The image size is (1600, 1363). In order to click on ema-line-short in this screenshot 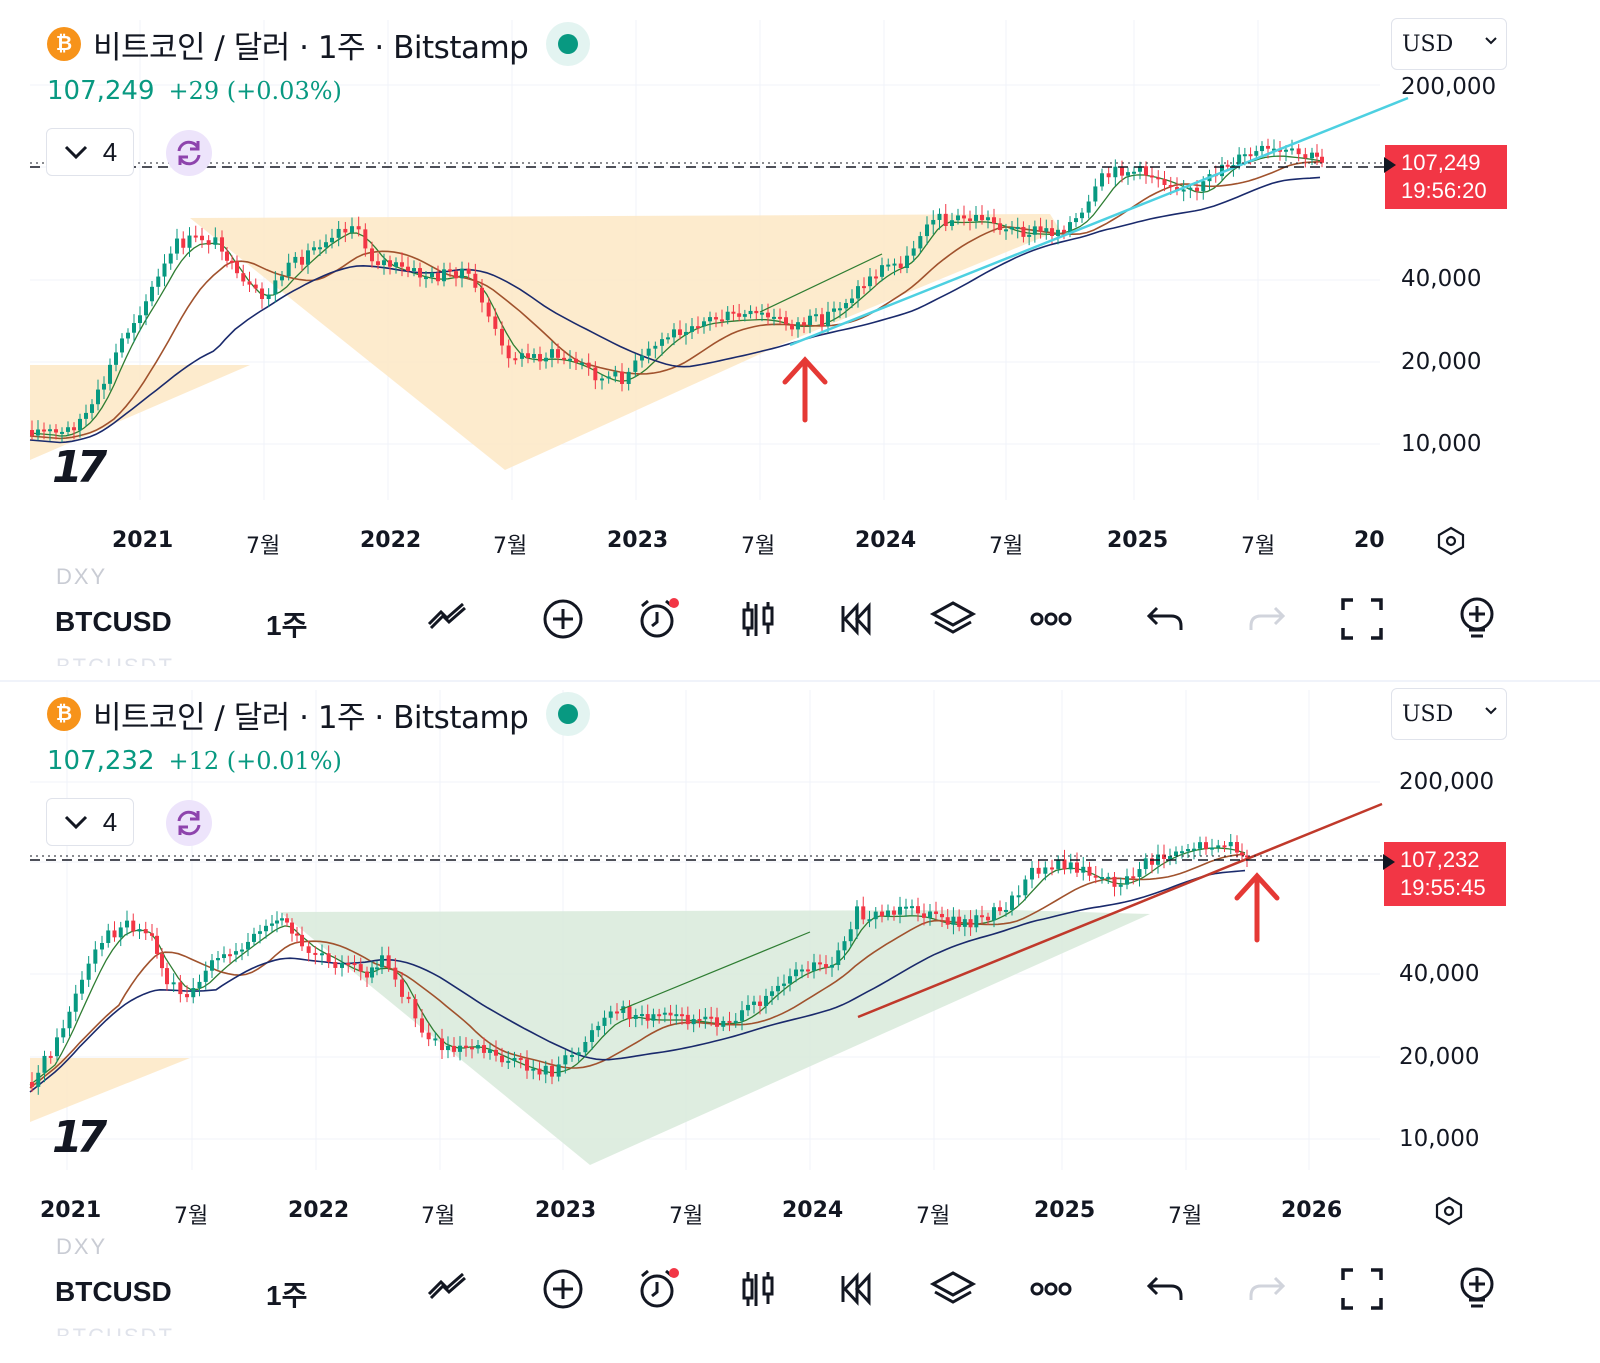, I will do `click(637, 966)`.